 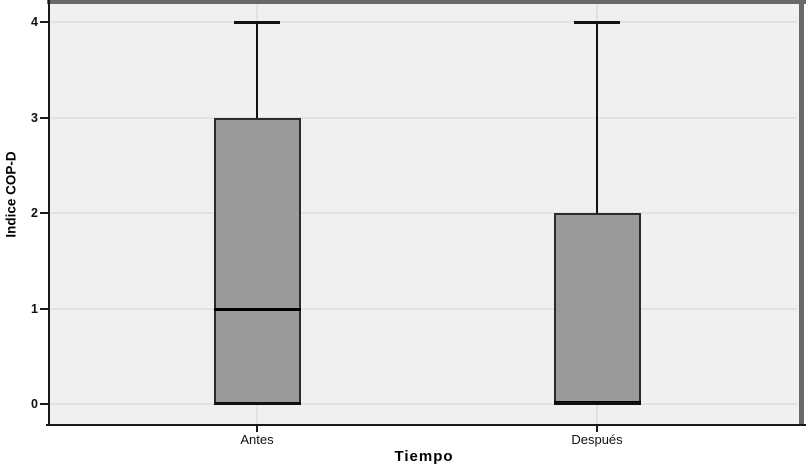 I want to click on x-category-label: Antes, so click(x=257, y=439).